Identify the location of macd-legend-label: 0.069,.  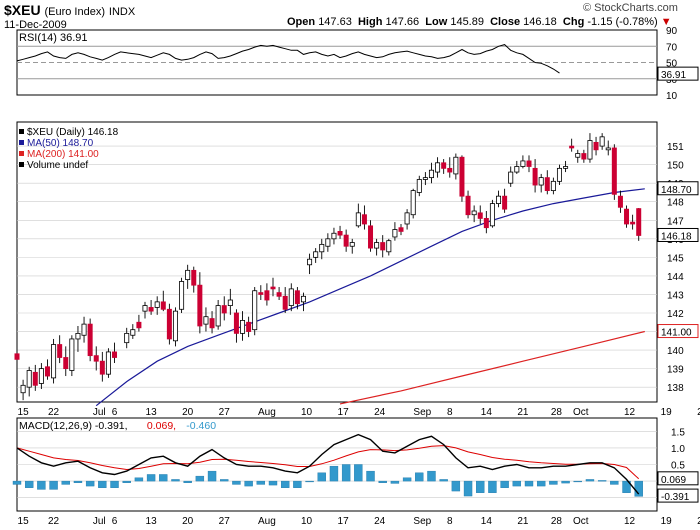
(161, 426).